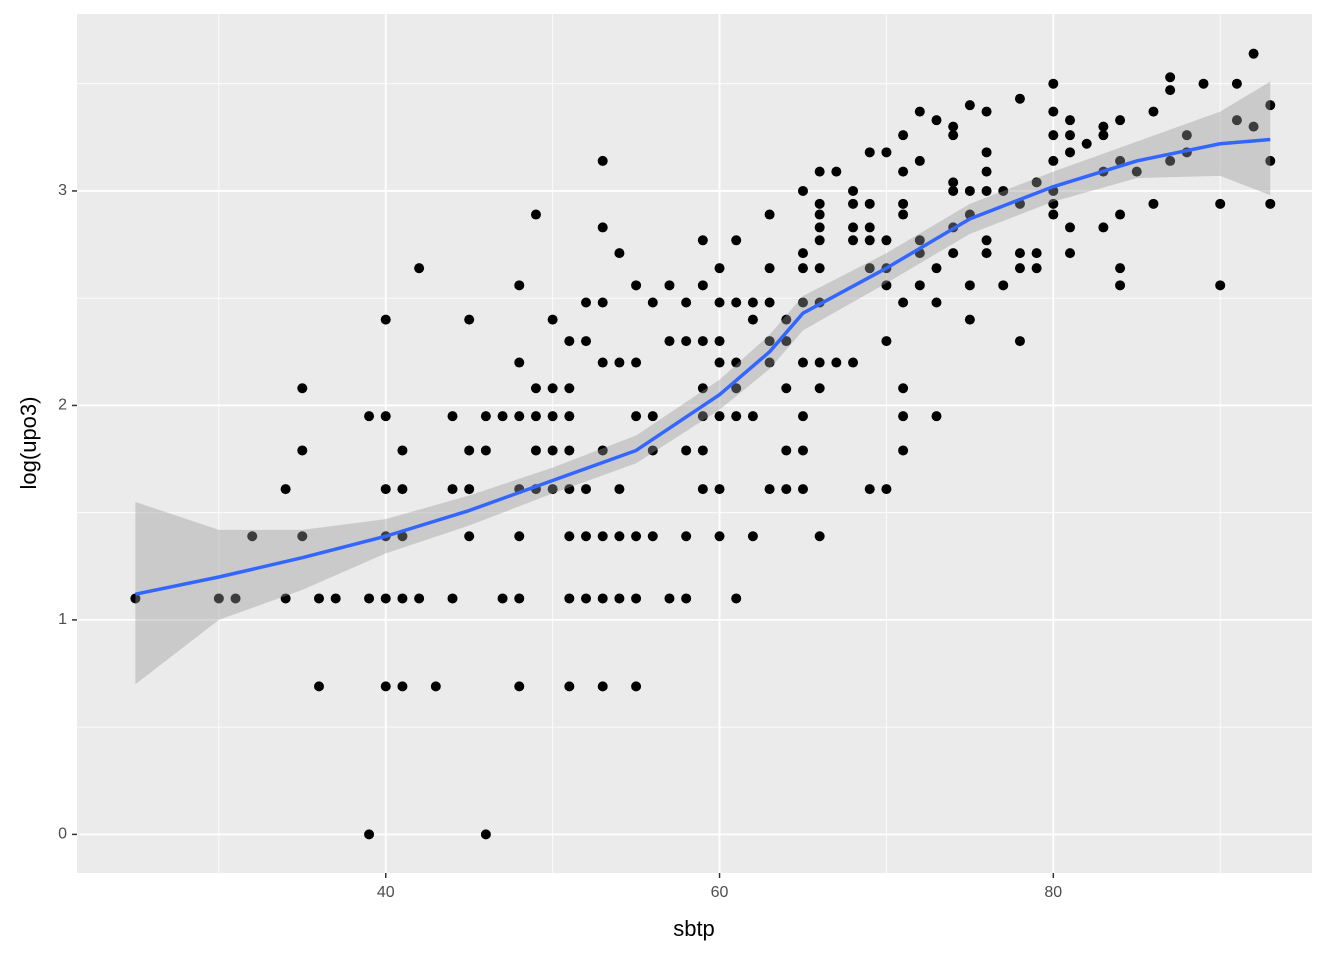  What do you see at coordinates (720, 892) in the screenshot?
I see `x-tick-label: 60` at bounding box center [720, 892].